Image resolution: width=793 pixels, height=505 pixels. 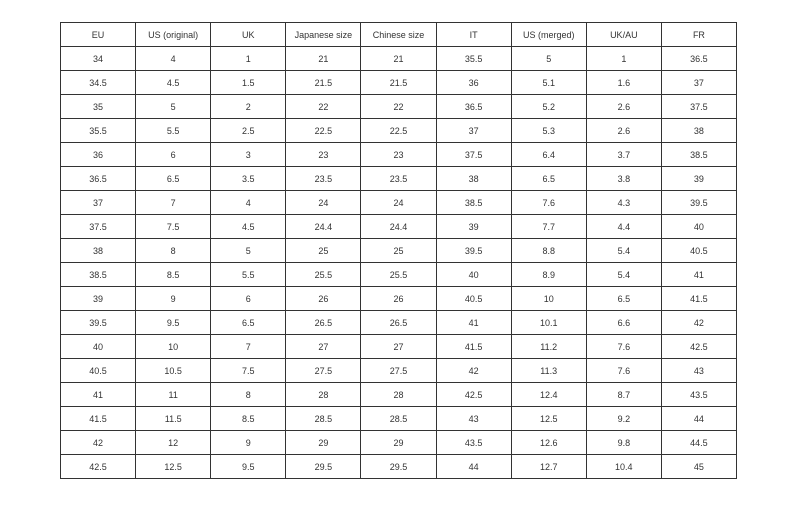 What do you see at coordinates (473, 418) in the screenshot?
I see `table-cell: 43` at bounding box center [473, 418].